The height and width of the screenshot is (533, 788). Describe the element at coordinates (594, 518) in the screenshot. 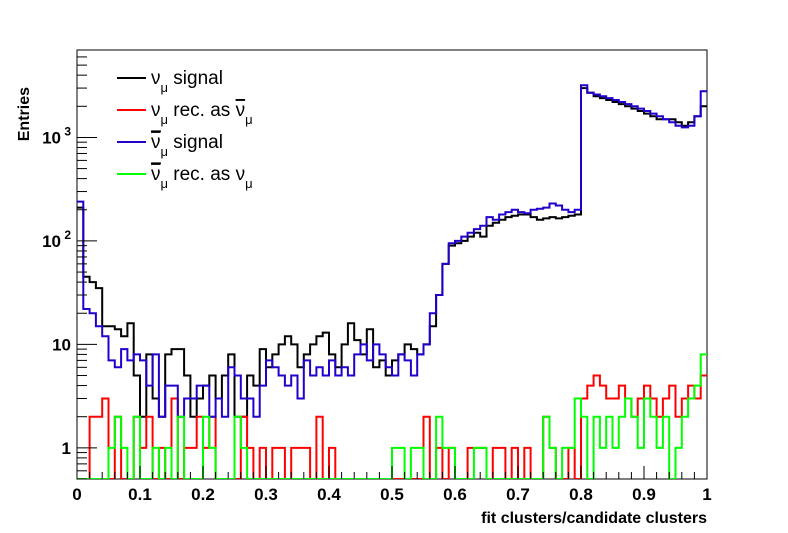

I see `x-axis-title: fit clusters/candidate clusters` at that location.